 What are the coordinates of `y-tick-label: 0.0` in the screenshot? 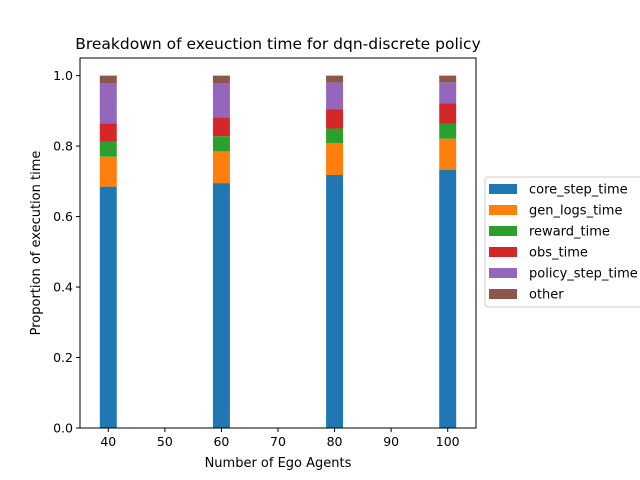 It's located at (63, 428).